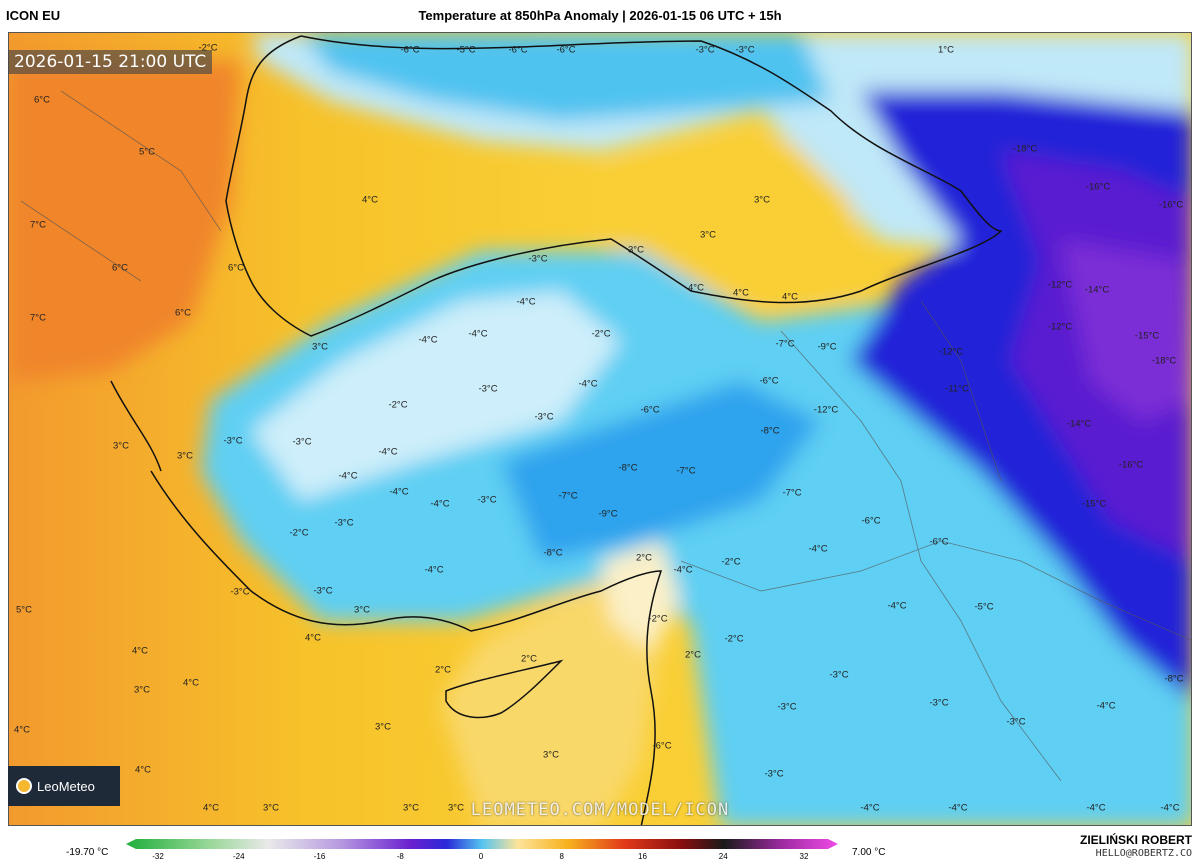 This screenshot has width=1200, height=863. I want to click on sun-icon, so click(24, 786).